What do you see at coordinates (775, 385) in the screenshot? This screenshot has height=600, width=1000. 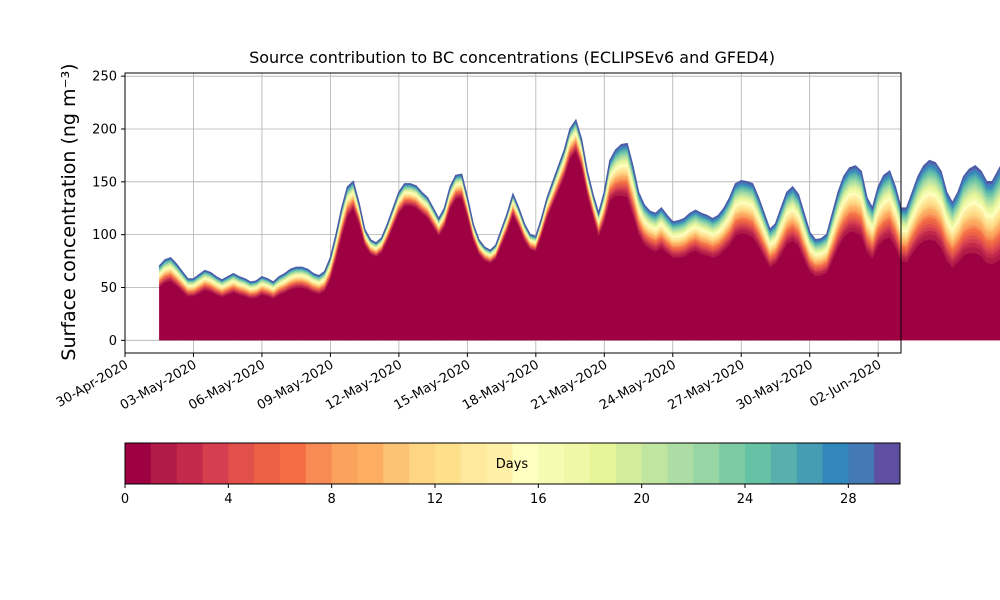 I see `x-tick-label: 30-May-2020` at bounding box center [775, 385].